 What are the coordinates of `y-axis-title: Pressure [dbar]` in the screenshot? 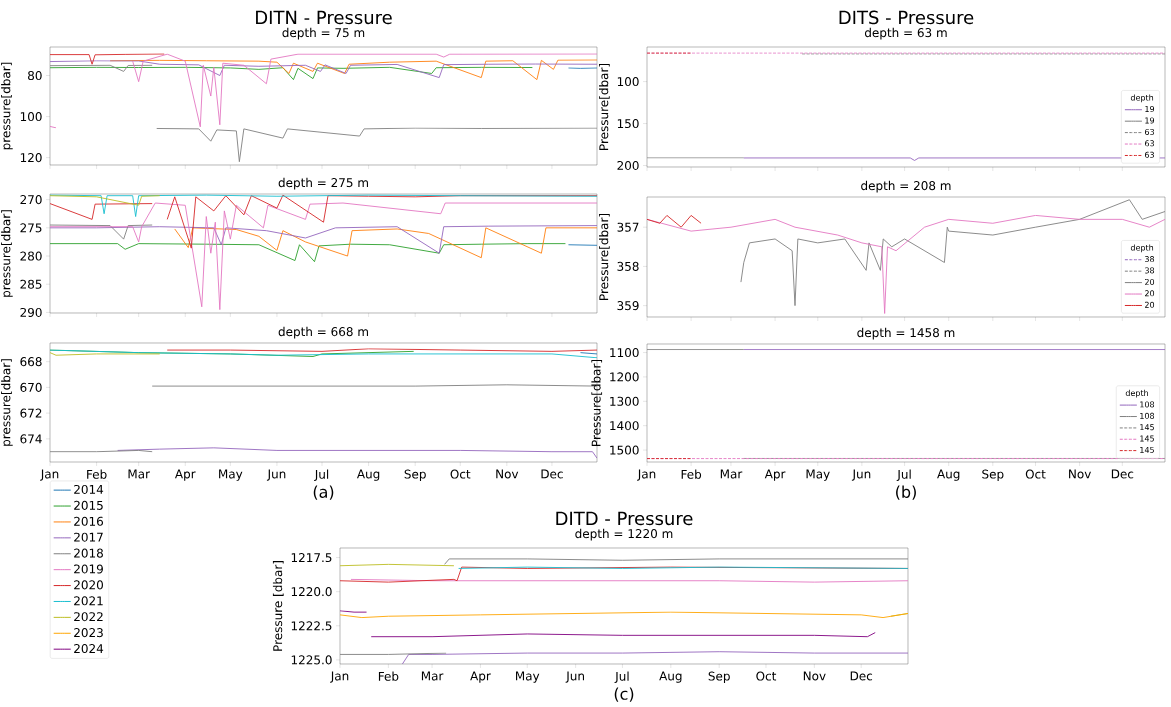 It's located at (278, 606).